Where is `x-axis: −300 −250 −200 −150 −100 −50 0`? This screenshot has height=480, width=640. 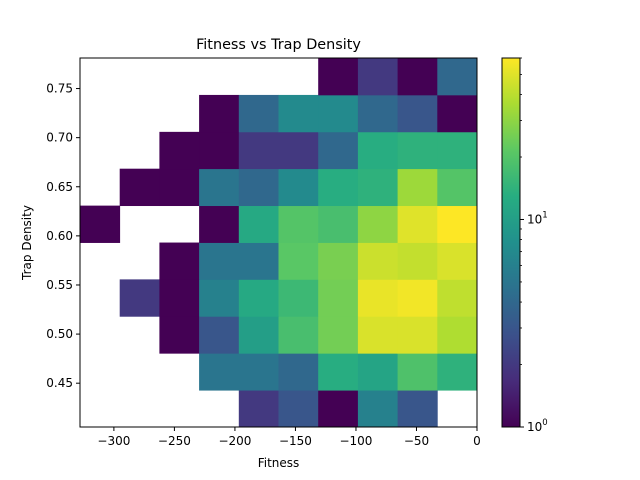
x-axis: −300 −250 −200 −150 −100 −50 0 is located at coordinates (289, 437).